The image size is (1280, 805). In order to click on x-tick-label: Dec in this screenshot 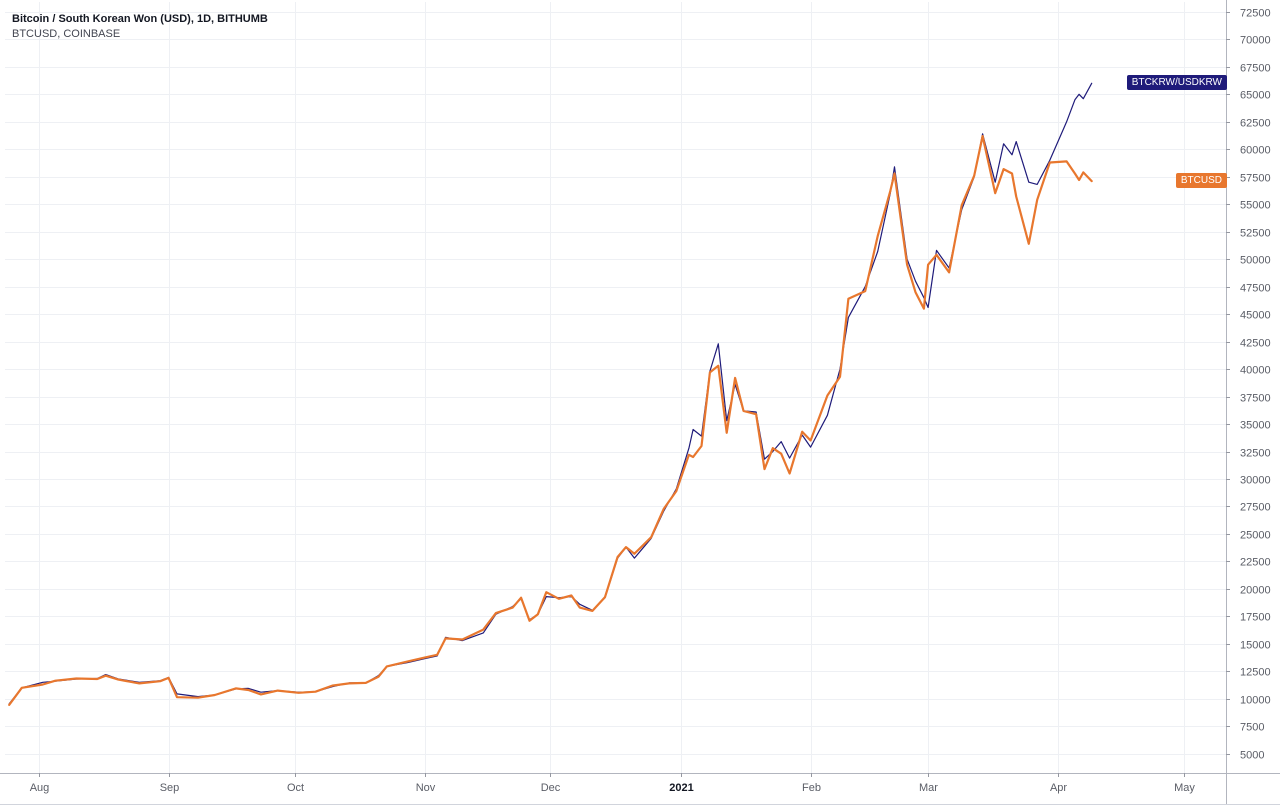, I will do `click(551, 788)`.